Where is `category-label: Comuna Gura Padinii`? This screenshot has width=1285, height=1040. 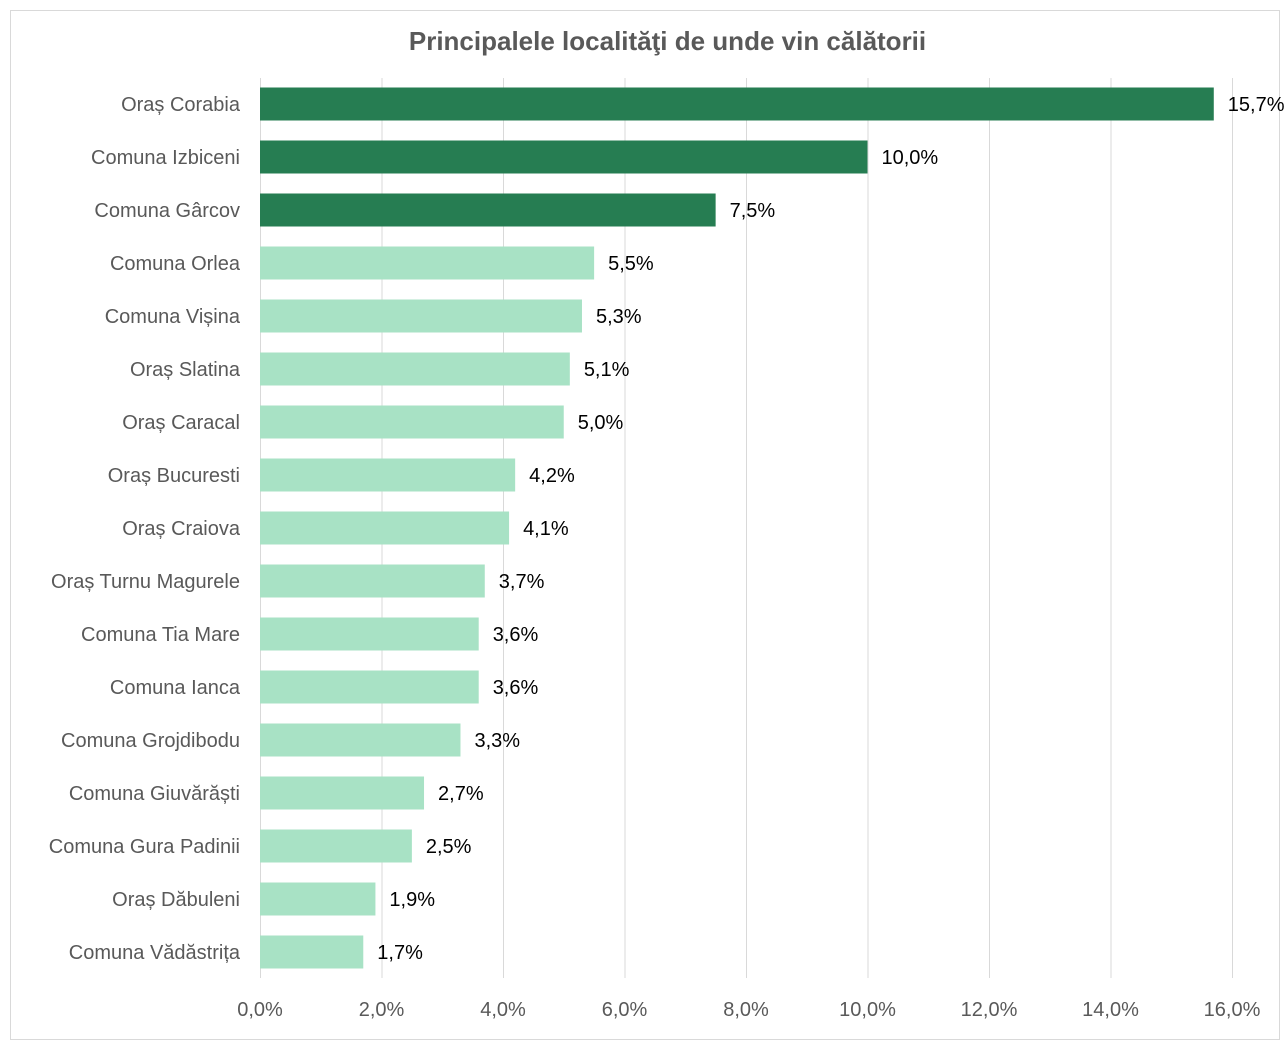
category-label: Comuna Gura Padinii is located at coordinates (144, 847).